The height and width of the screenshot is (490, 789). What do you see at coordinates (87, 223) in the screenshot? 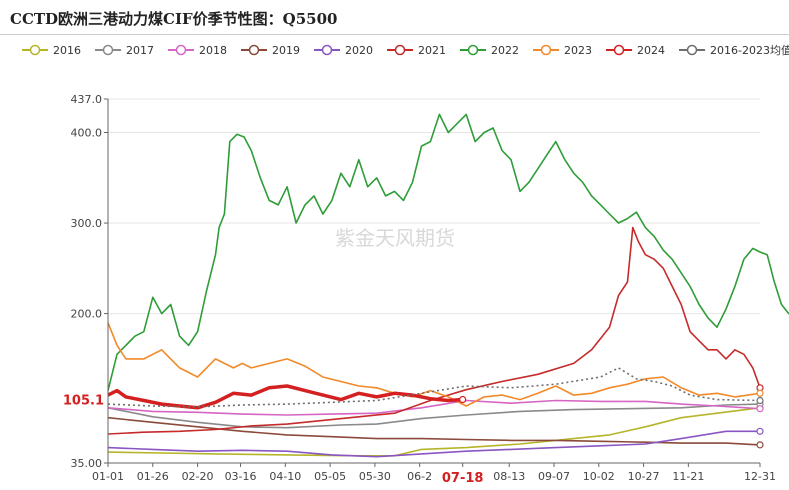
I see `y-tick-label: 300.0` at bounding box center [87, 223].